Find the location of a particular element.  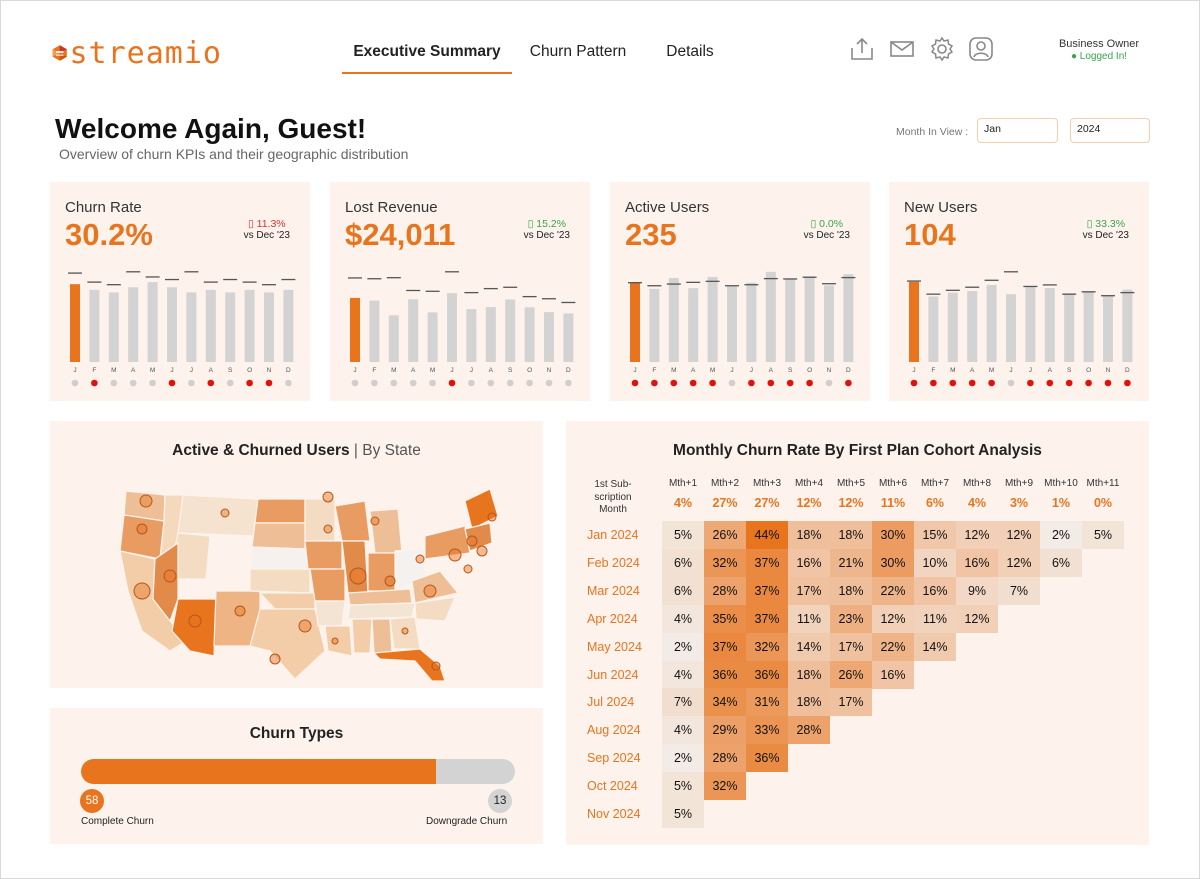

user-role: Business Owner is located at coordinates (1099, 44).